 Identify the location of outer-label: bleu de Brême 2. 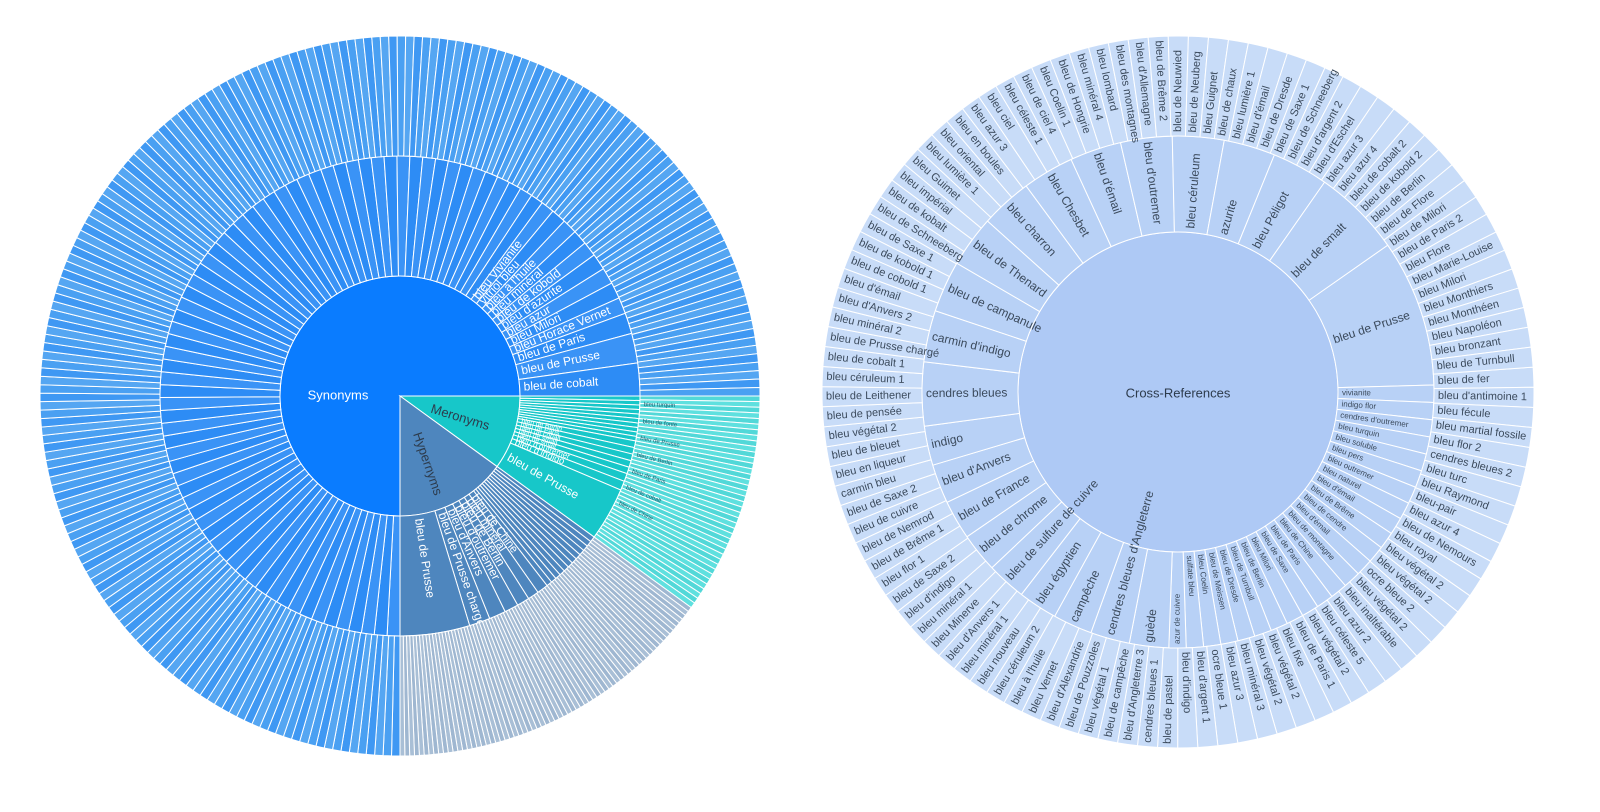
(1161, 80).